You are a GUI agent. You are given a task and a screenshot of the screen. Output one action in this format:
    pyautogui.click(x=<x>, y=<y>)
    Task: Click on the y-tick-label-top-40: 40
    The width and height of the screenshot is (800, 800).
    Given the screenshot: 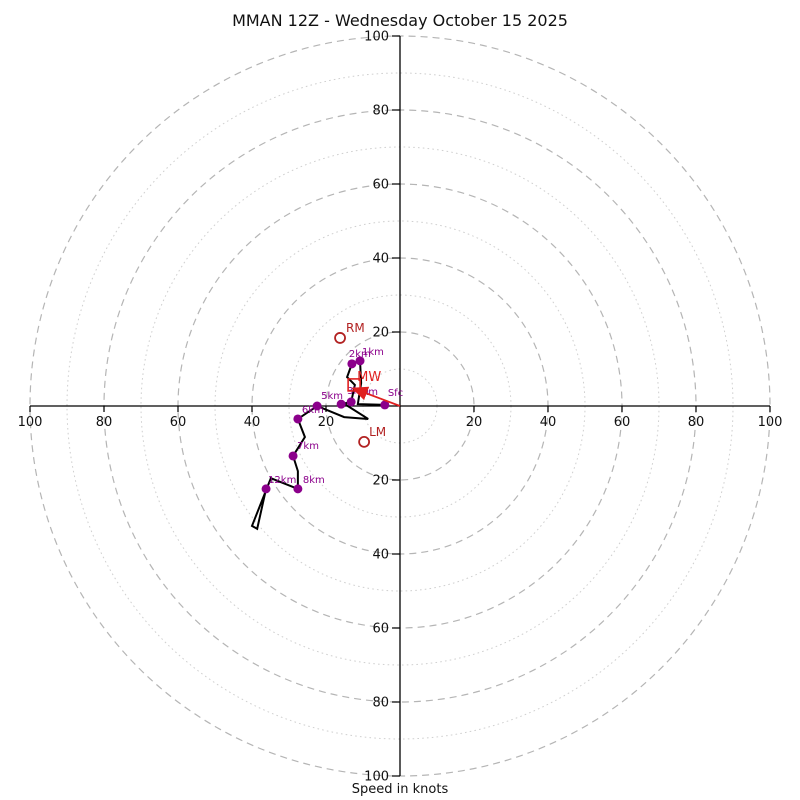 What is the action you would take?
    pyautogui.click(x=380, y=259)
    